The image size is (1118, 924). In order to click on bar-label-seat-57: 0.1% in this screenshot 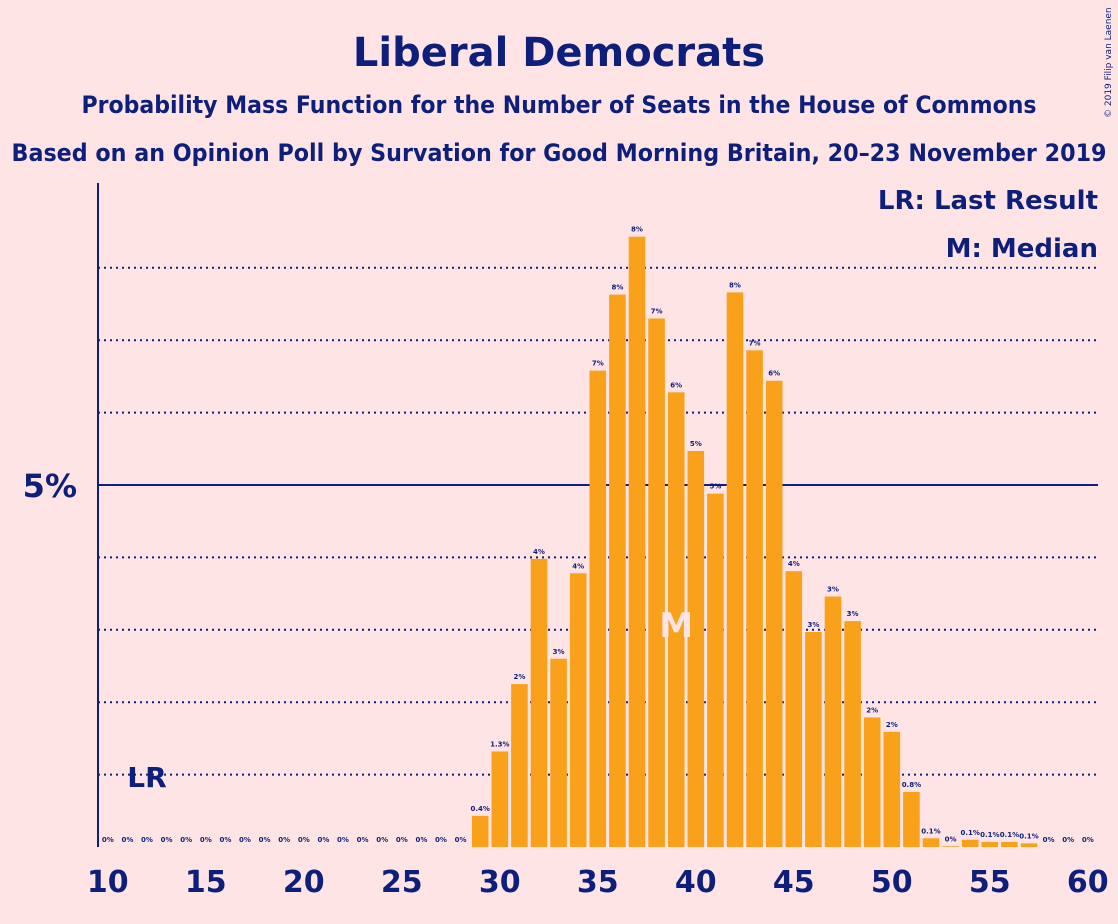, I will do `click(1028, 836)`.